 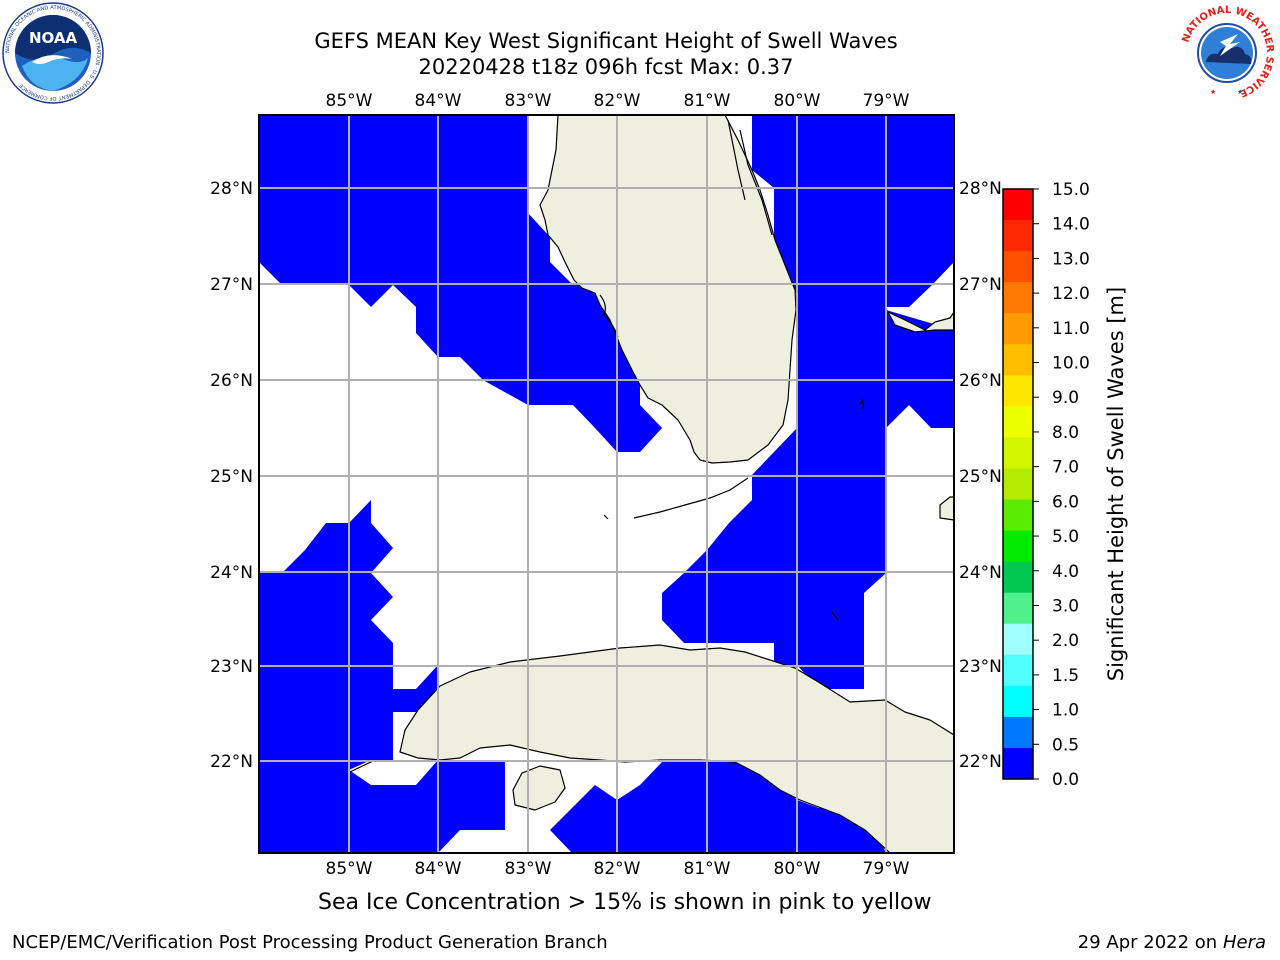 What do you see at coordinates (1065, 572) in the screenshot?
I see `colorbar-tick-label: 4.0` at bounding box center [1065, 572].